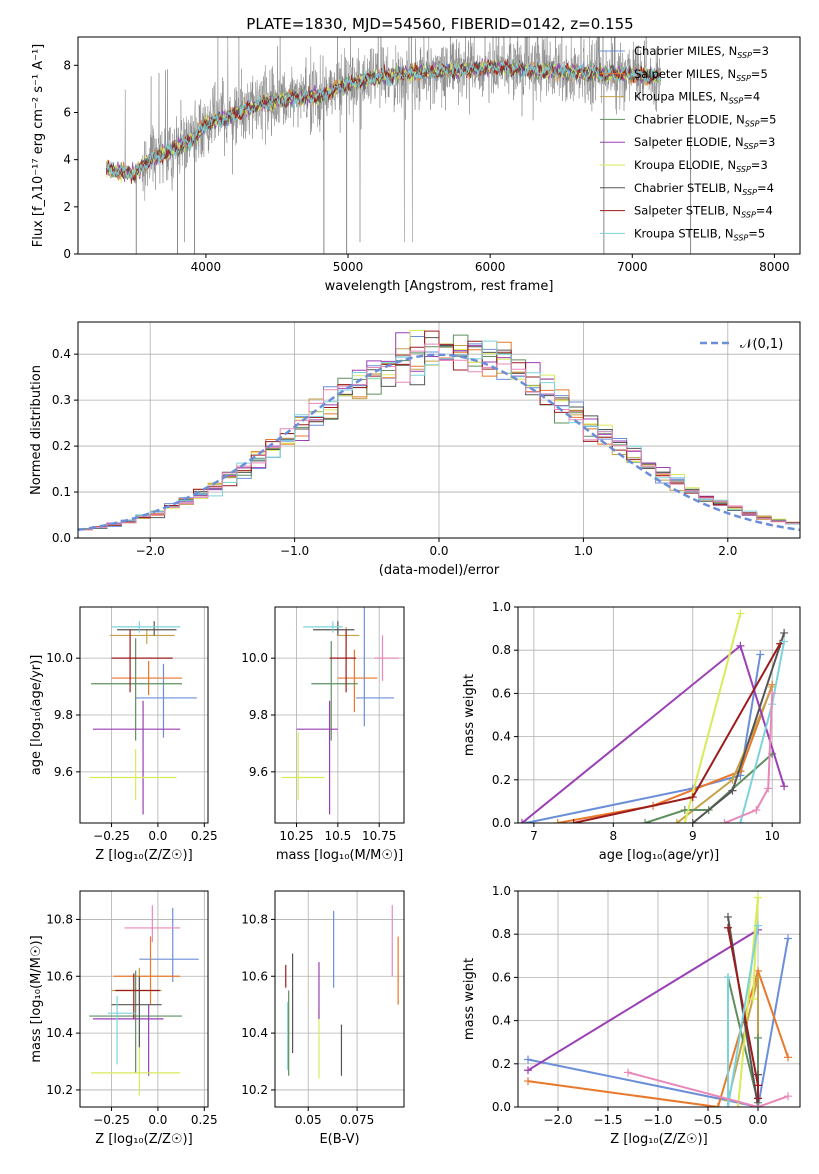 The width and height of the screenshot is (819, 1174). What do you see at coordinates (59, 1090) in the screenshot?
I see `y-tick-label: 10.2` at bounding box center [59, 1090].